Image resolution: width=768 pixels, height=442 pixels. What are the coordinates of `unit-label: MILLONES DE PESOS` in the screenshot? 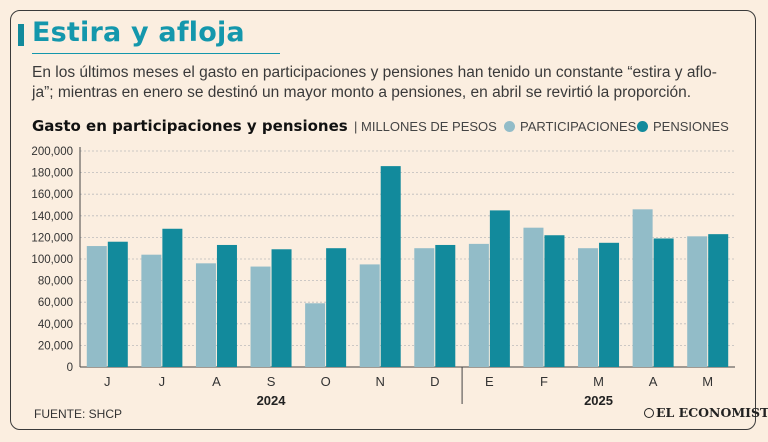 It's located at (429, 126).